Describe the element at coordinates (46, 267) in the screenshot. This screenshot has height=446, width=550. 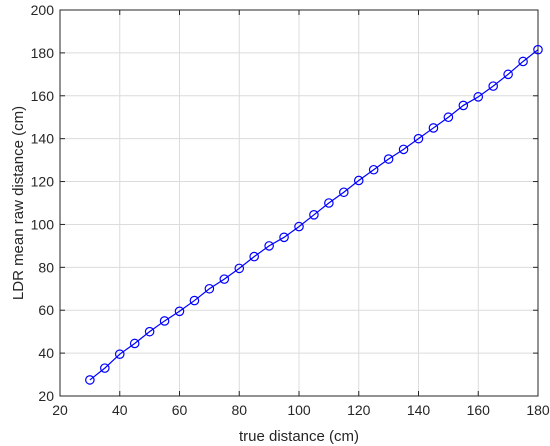
I see `y-tick-label: 80` at that location.